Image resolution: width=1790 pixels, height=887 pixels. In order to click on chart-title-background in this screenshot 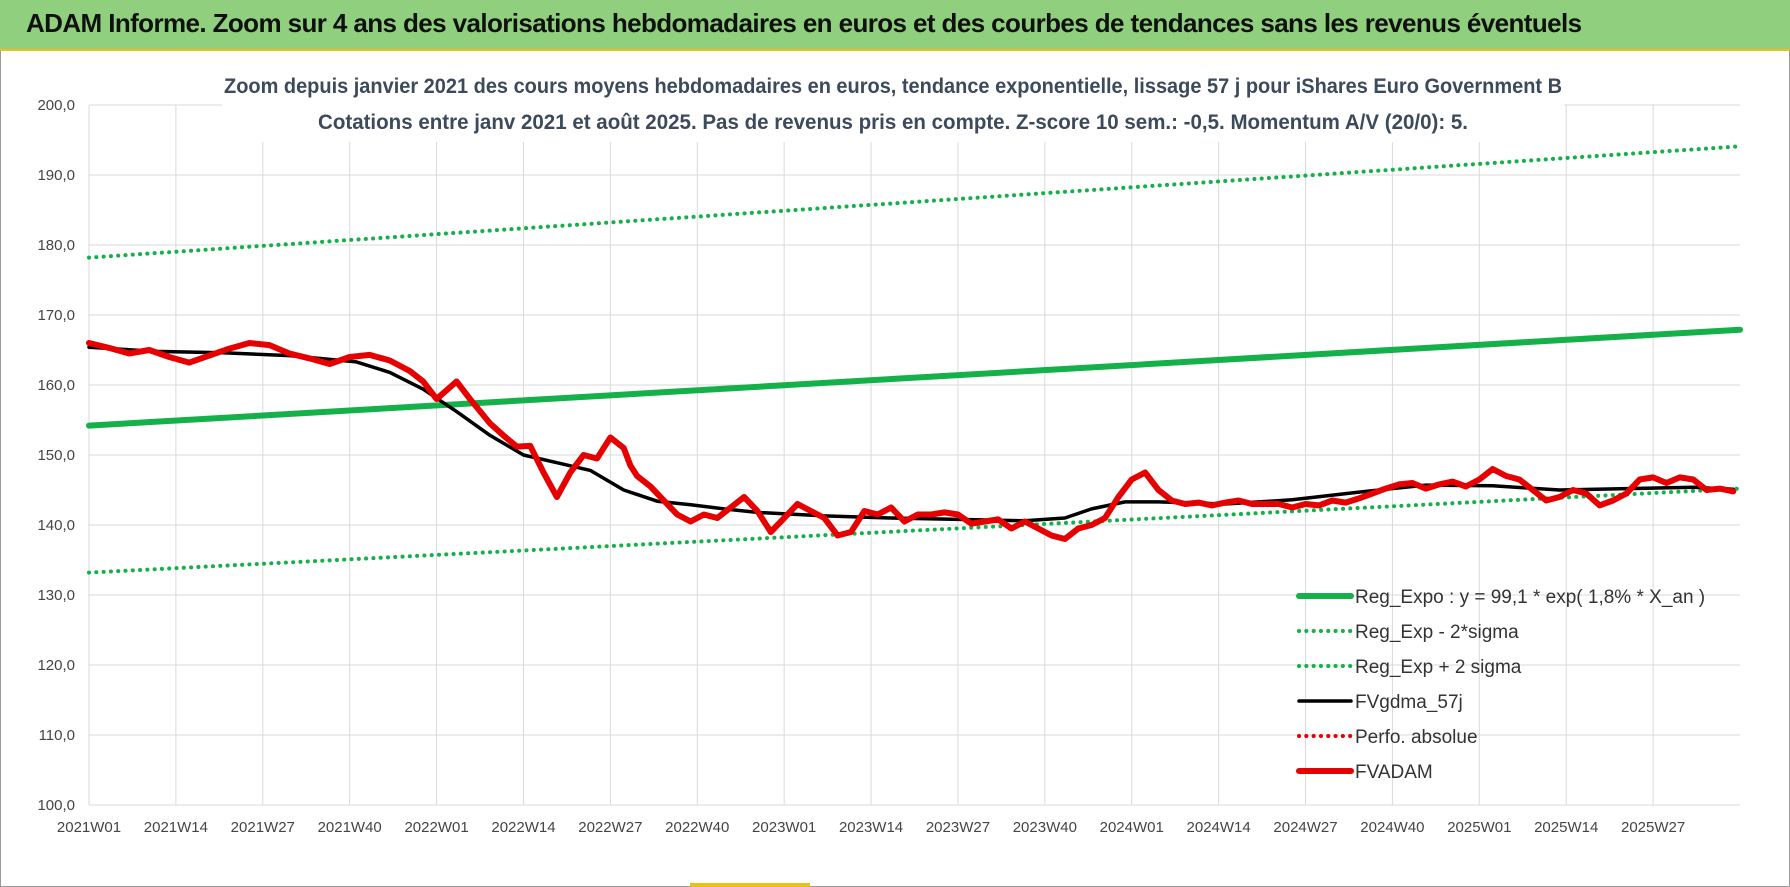, I will do `click(893, 105)`.